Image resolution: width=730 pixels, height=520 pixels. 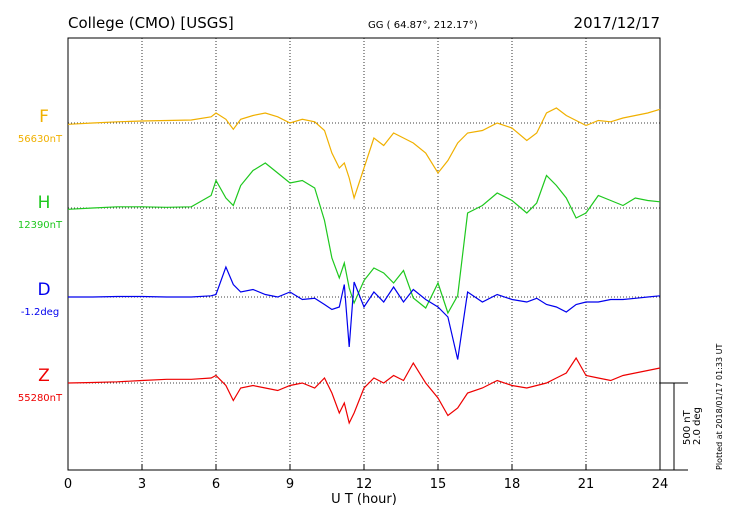 What do you see at coordinates (423, 25) in the screenshot?
I see `coords-label: GG ( 64.87°, 212.17°)` at bounding box center [423, 25].